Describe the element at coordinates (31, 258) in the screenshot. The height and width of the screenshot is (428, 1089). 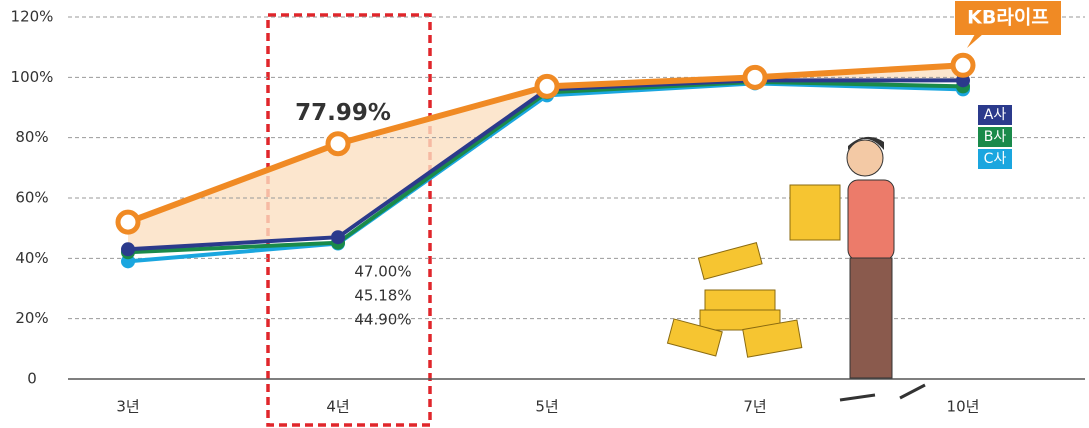
I see `y-tick-label: 40%` at that location.